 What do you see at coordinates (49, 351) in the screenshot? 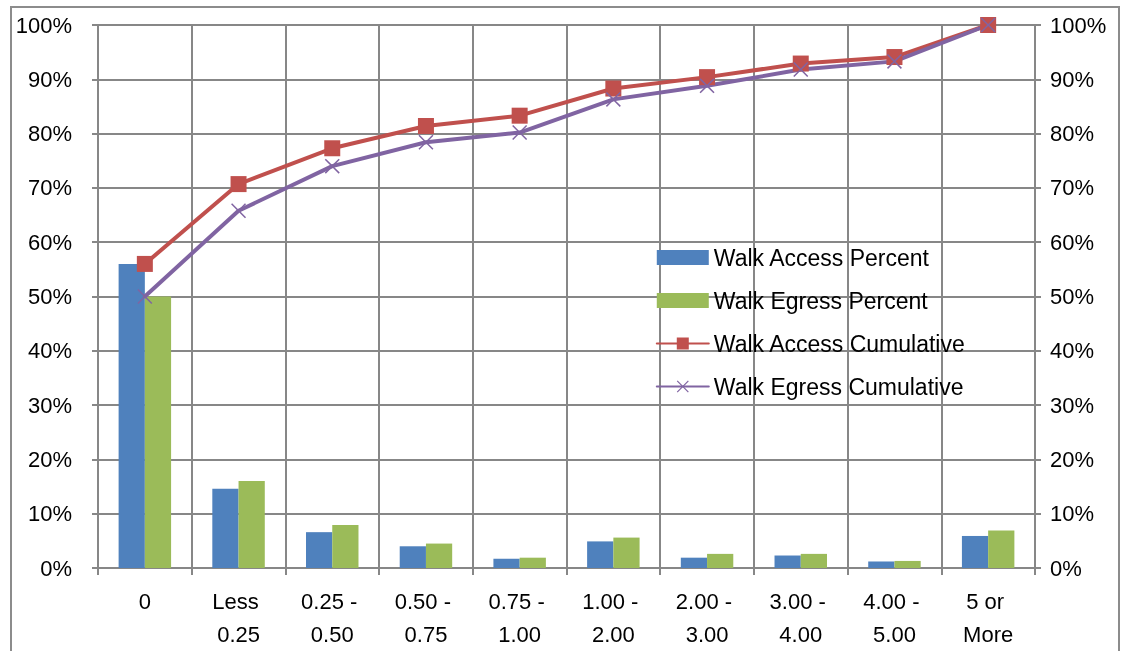
I see `y-tick-label: 40%` at bounding box center [49, 351].